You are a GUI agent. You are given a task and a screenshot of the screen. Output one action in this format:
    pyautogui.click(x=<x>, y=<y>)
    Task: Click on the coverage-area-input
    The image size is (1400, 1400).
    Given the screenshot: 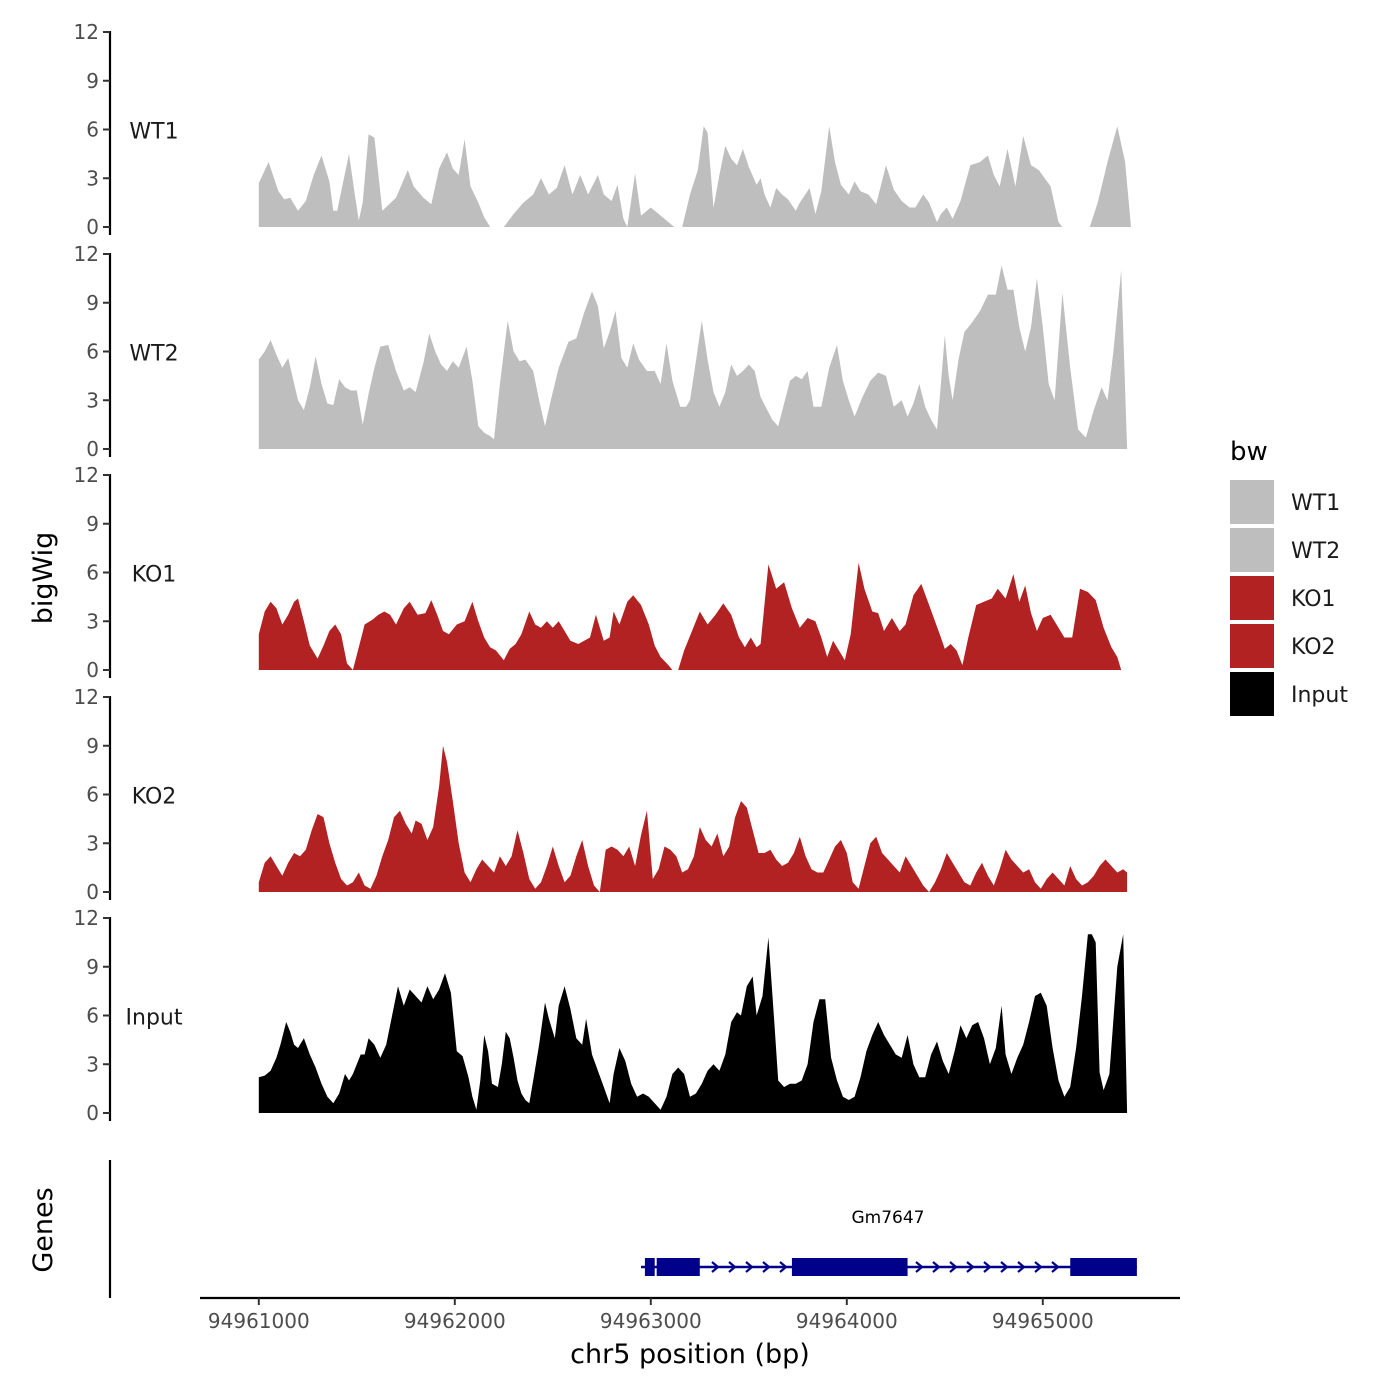 What is the action you would take?
    pyautogui.click(x=693, y=1023)
    